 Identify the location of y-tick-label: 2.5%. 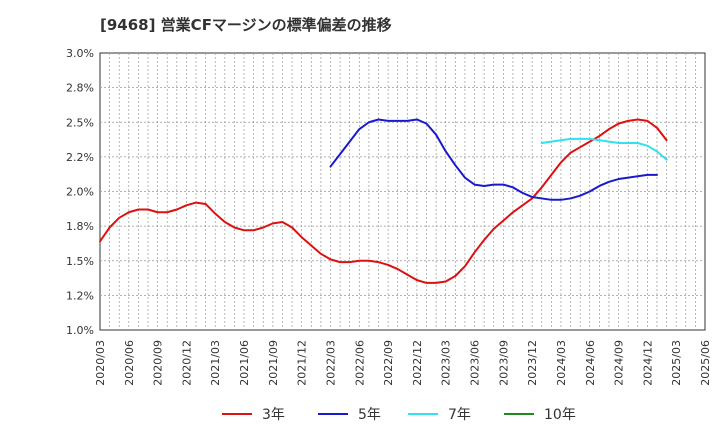
(80, 122).